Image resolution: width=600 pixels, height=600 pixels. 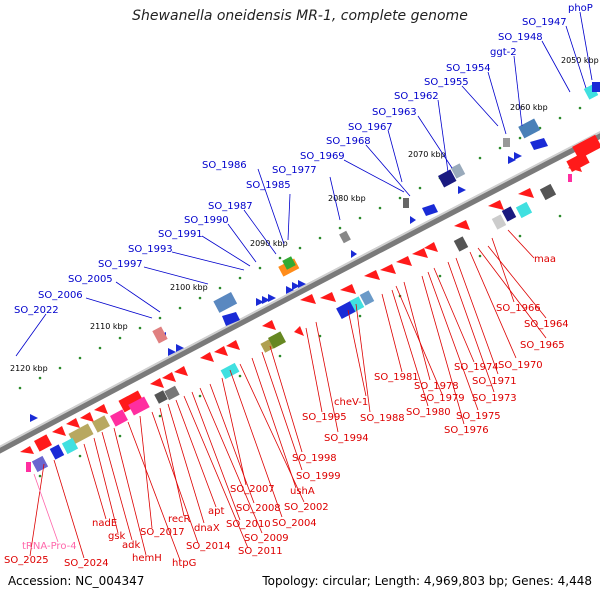 What do you see at coordinates (478, 416) in the screenshot?
I see `gene-label-SO_1975: SO_1975` at bounding box center [478, 416].